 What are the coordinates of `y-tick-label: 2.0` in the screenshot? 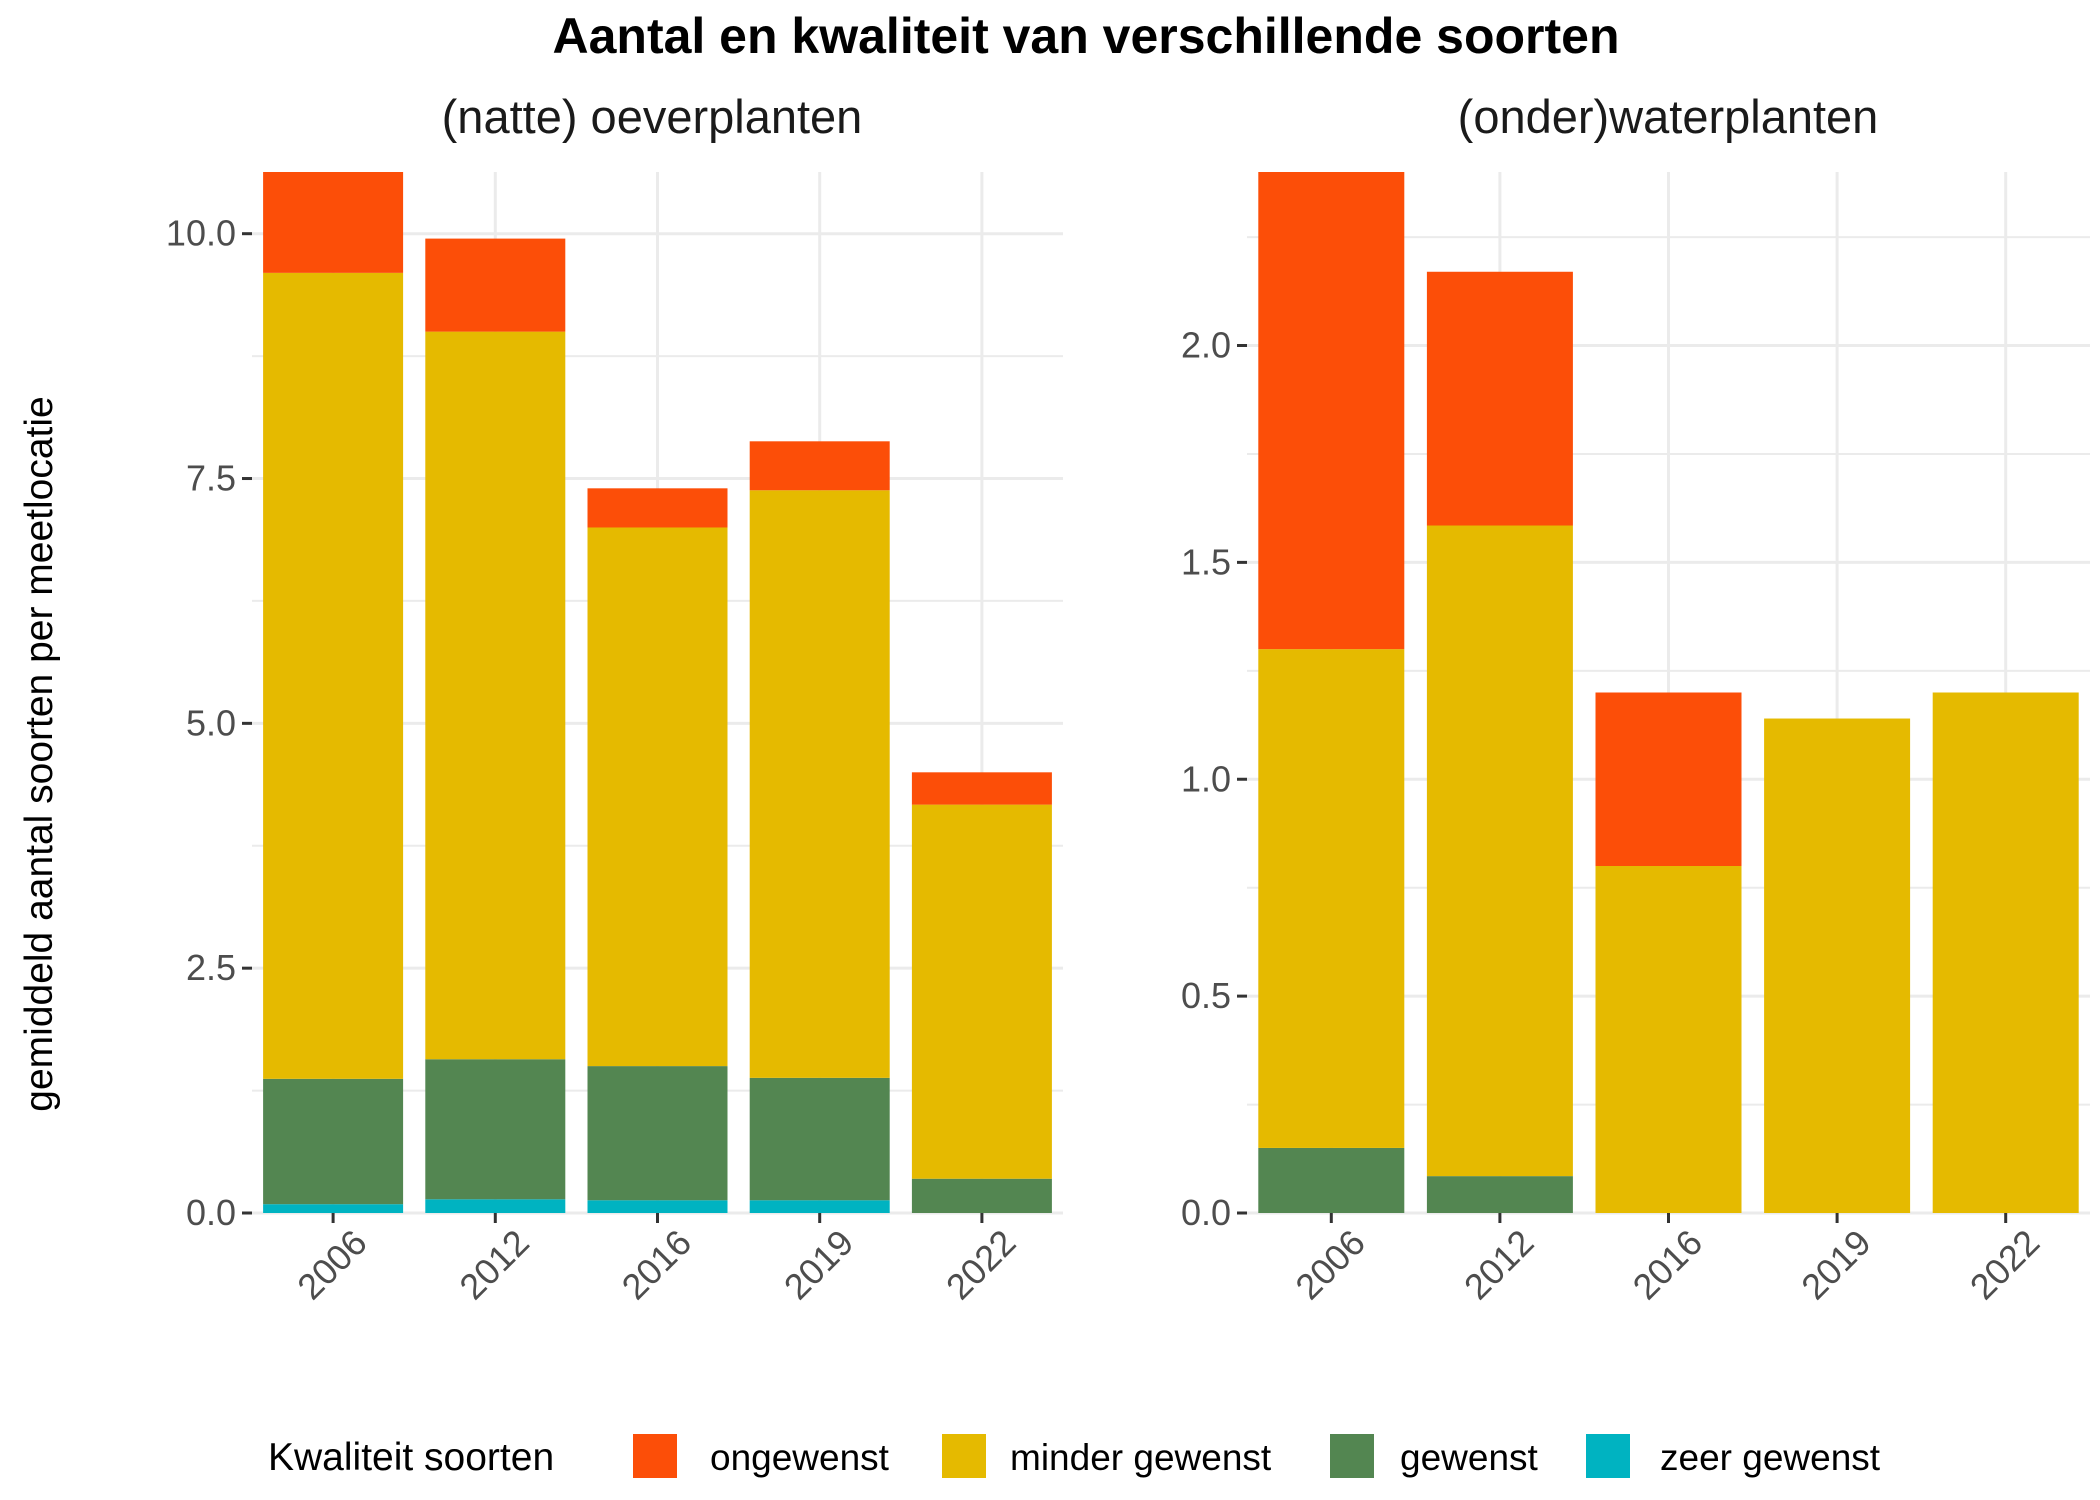 It's located at (1206, 345).